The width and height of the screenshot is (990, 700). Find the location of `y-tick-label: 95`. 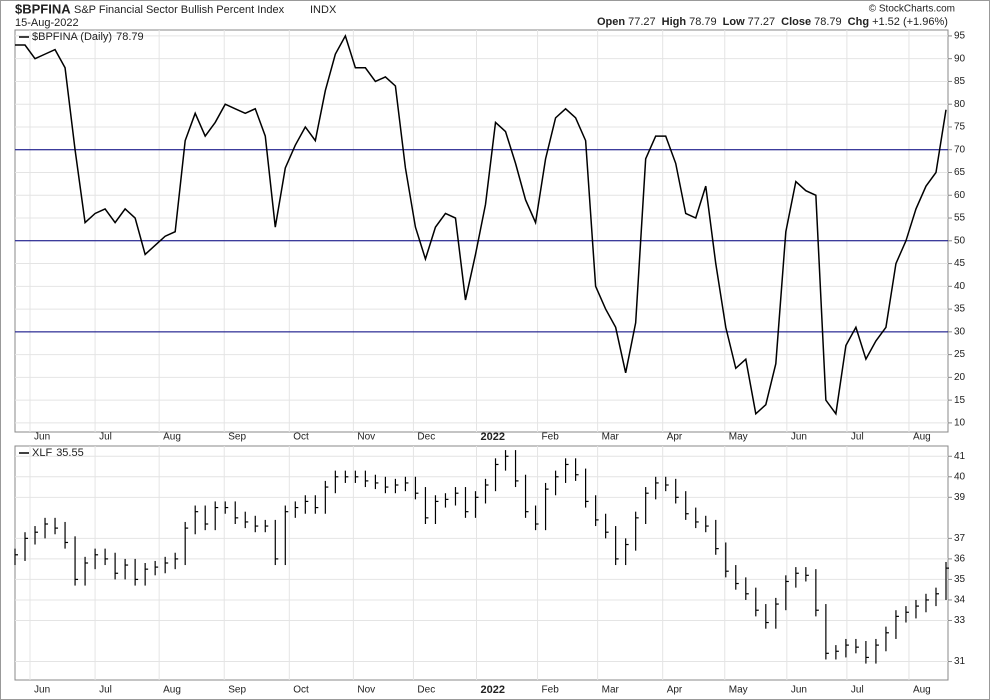

y-tick-label: 95 is located at coordinates (960, 36).